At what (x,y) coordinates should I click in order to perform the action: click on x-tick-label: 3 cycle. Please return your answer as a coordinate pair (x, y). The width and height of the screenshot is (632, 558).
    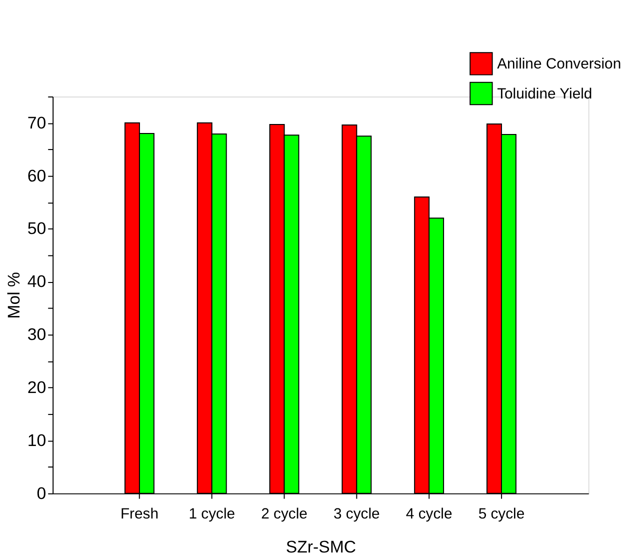
    Looking at the image, I should click on (357, 514).